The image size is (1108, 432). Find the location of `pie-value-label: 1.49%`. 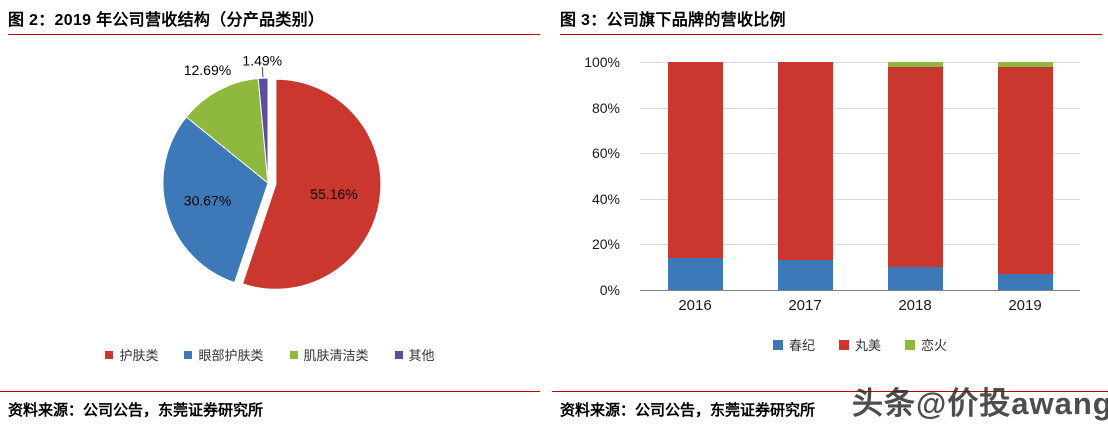

pie-value-label: 1.49% is located at coordinates (262, 60).